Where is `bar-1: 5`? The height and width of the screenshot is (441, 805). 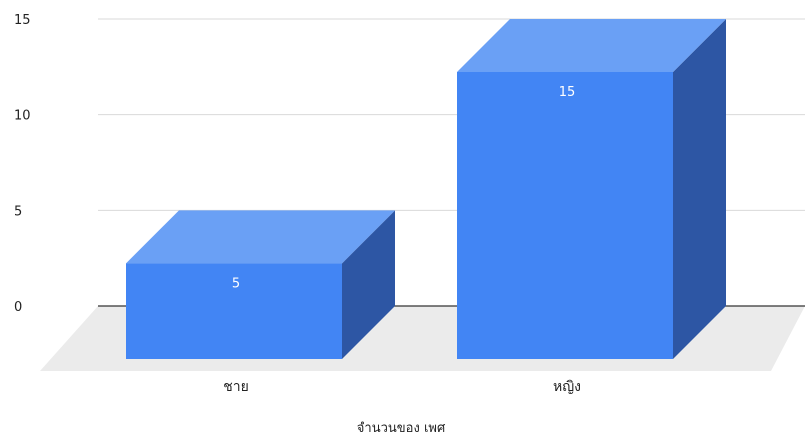
bar-1: 5 is located at coordinates (260, 284).